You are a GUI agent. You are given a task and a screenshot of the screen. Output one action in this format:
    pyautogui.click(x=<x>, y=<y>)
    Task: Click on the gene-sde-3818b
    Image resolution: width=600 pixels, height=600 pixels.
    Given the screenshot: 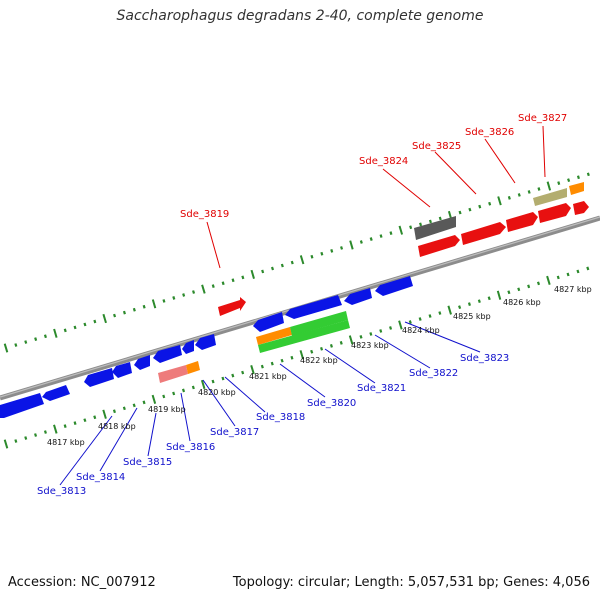 What is the action you would take?
    pyautogui.click(x=188, y=347)
    